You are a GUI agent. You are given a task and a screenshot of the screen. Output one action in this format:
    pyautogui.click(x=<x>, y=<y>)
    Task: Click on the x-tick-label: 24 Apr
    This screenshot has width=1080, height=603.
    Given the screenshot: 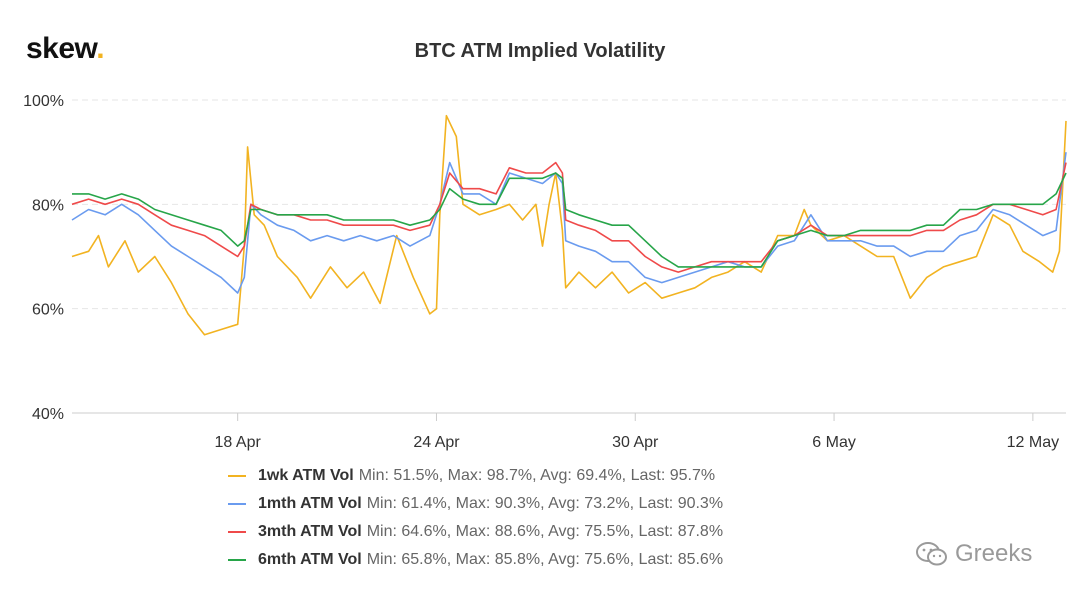 What is the action you would take?
    pyautogui.click(x=436, y=442)
    